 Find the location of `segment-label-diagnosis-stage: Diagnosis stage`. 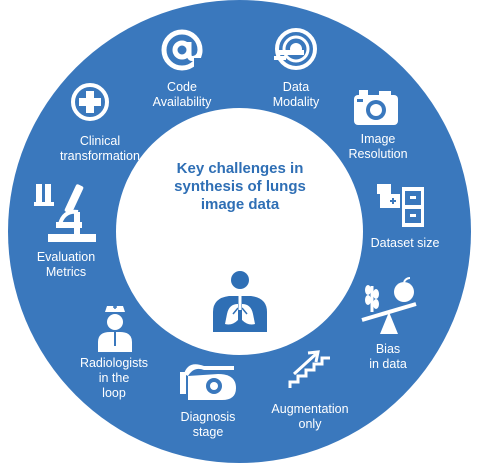

segment-label-diagnosis-stage: Diagnosis stage is located at coordinates (208, 424).